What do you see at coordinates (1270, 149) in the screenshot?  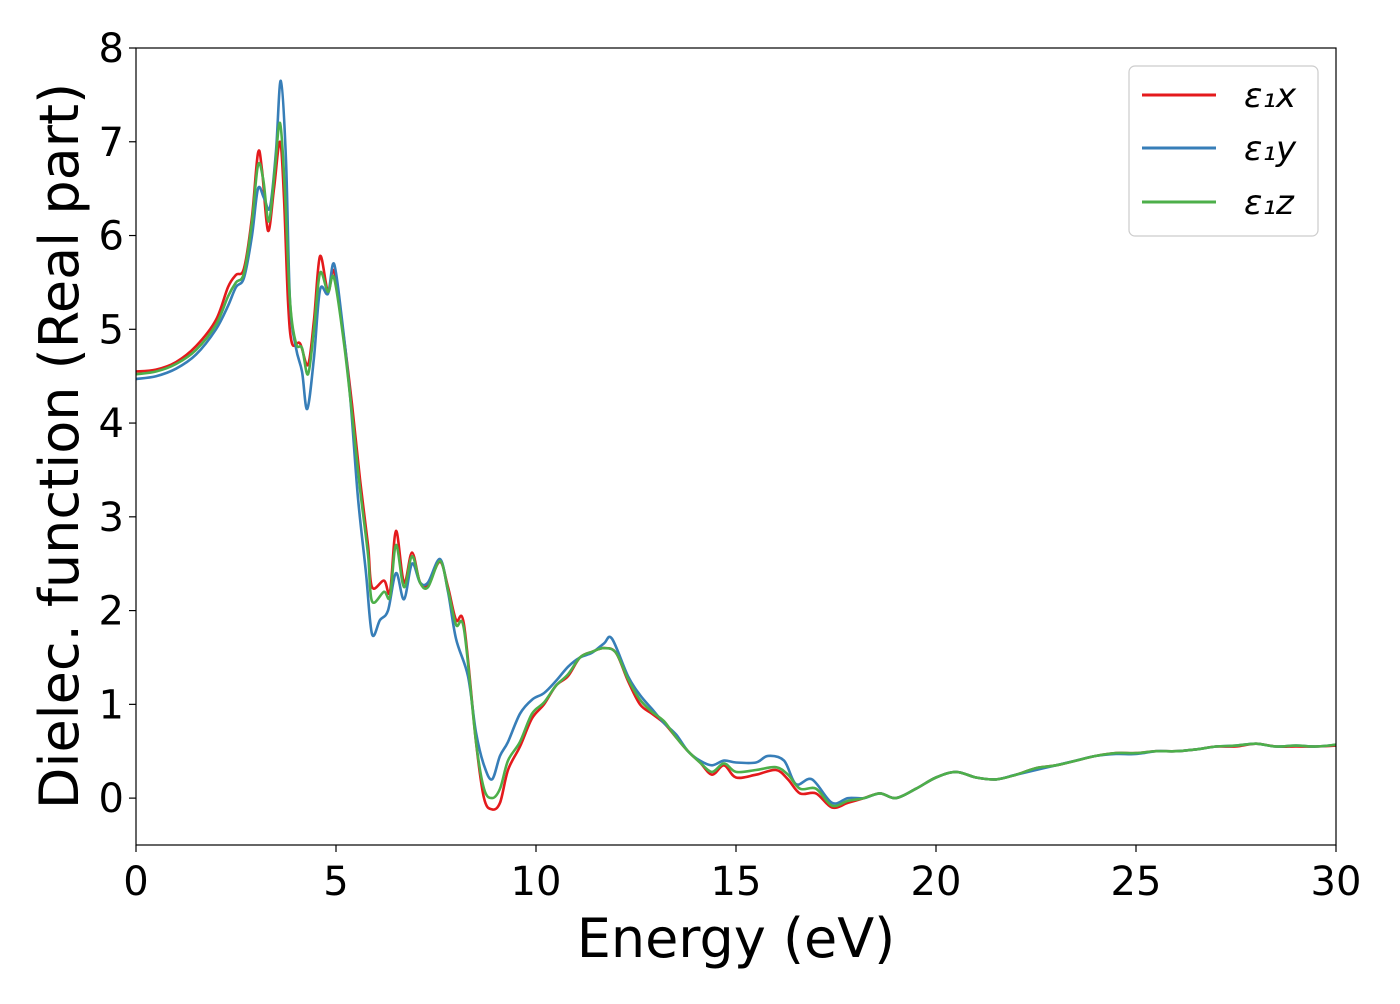 I see `legend-label-y: ε₁y` at bounding box center [1270, 149].